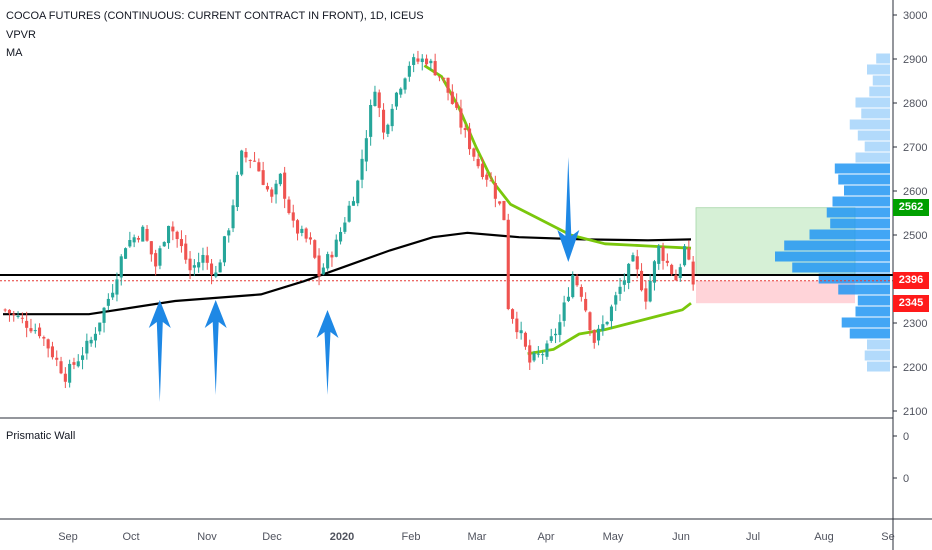 The width and height of the screenshot is (932, 550). I want to click on indicator-label-ma: MA, so click(14, 53).